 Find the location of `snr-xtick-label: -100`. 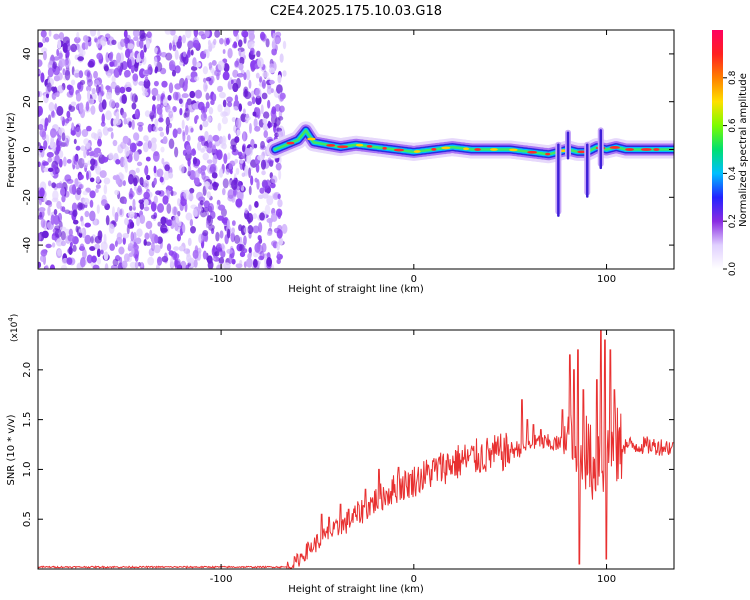

snr-xtick-label: -100 is located at coordinates (221, 579).